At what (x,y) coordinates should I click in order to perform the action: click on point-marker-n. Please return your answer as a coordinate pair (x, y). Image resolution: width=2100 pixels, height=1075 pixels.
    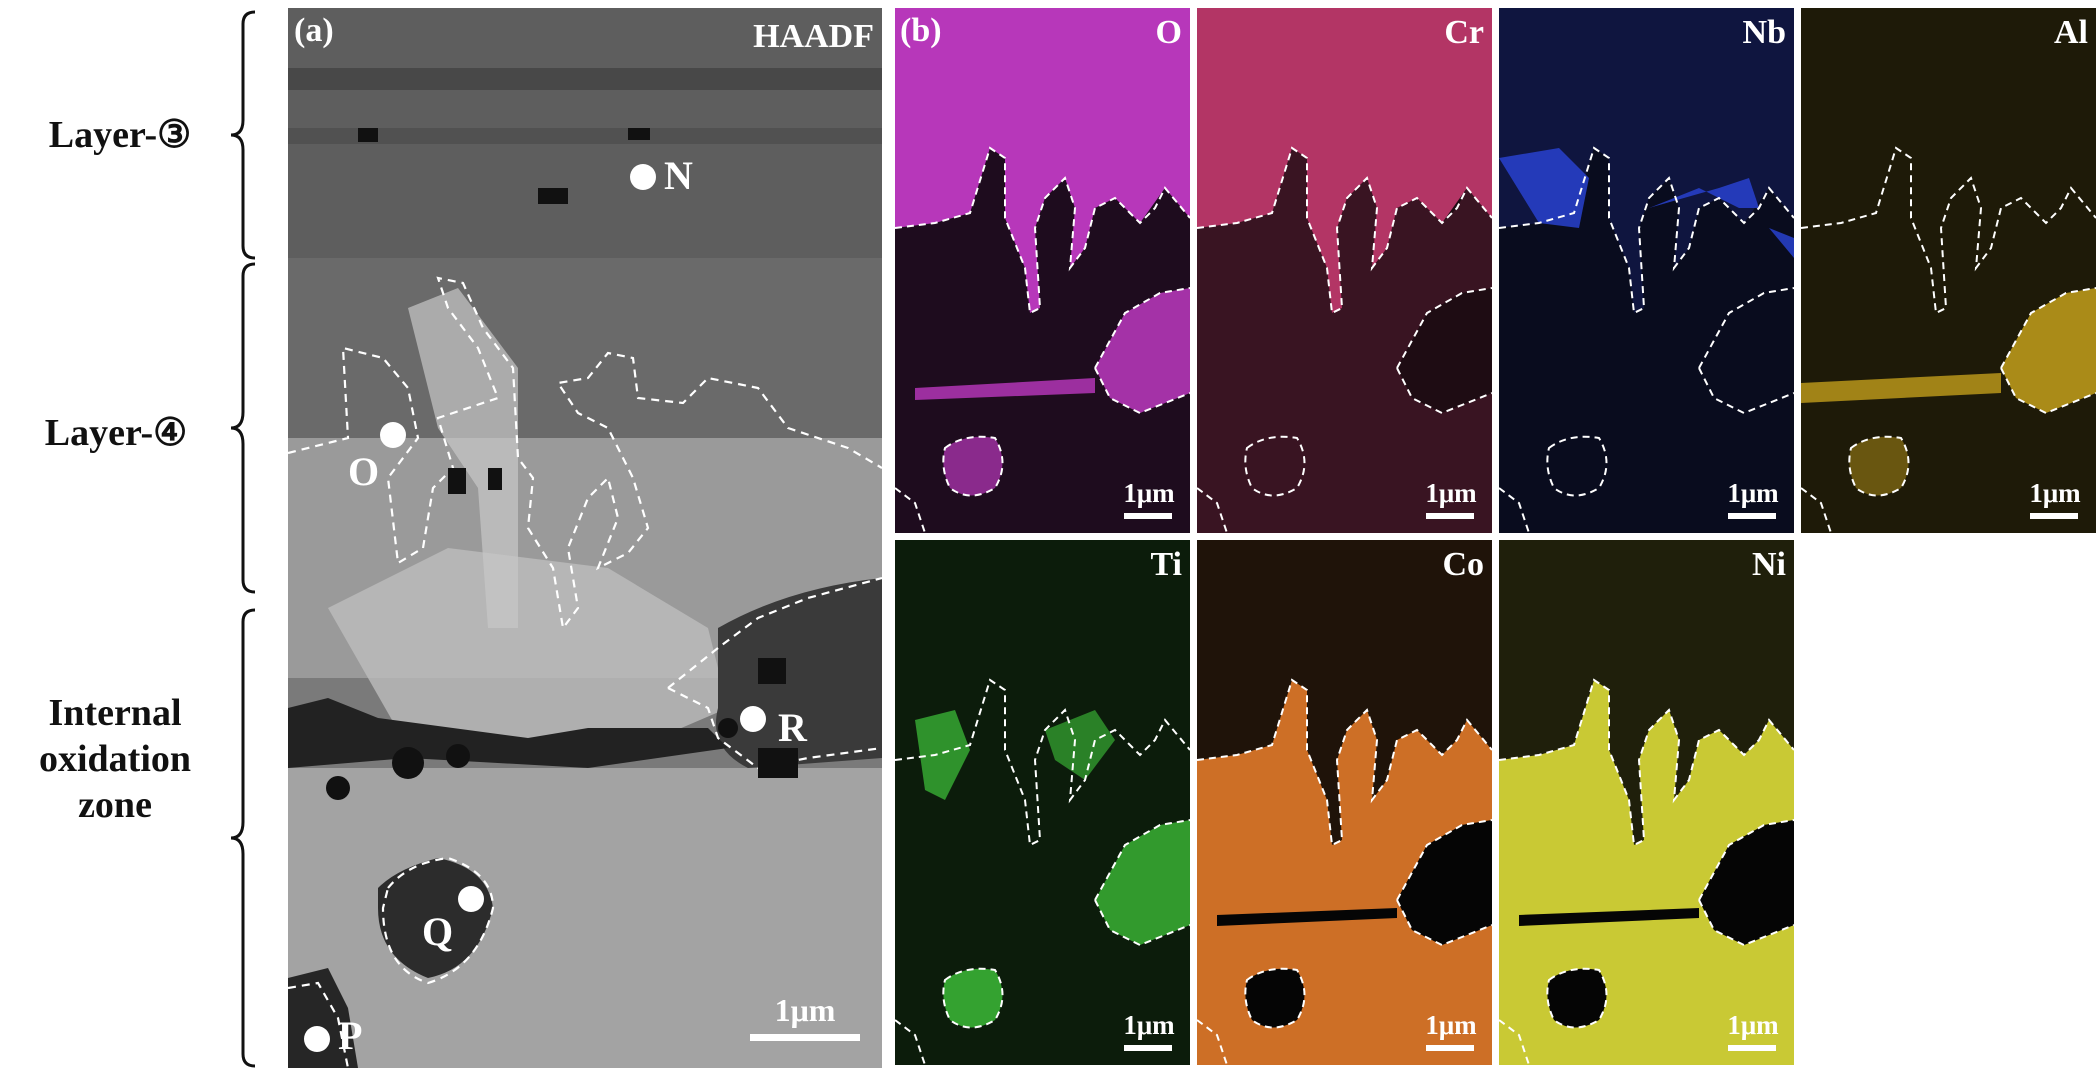
    Looking at the image, I should click on (643, 177).